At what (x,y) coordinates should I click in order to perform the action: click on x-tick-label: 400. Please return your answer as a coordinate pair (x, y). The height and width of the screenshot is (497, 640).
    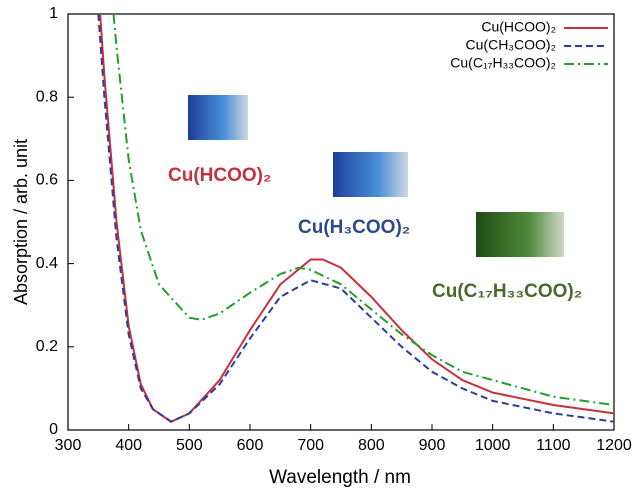
    Looking at the image, I should click on (128, 445).